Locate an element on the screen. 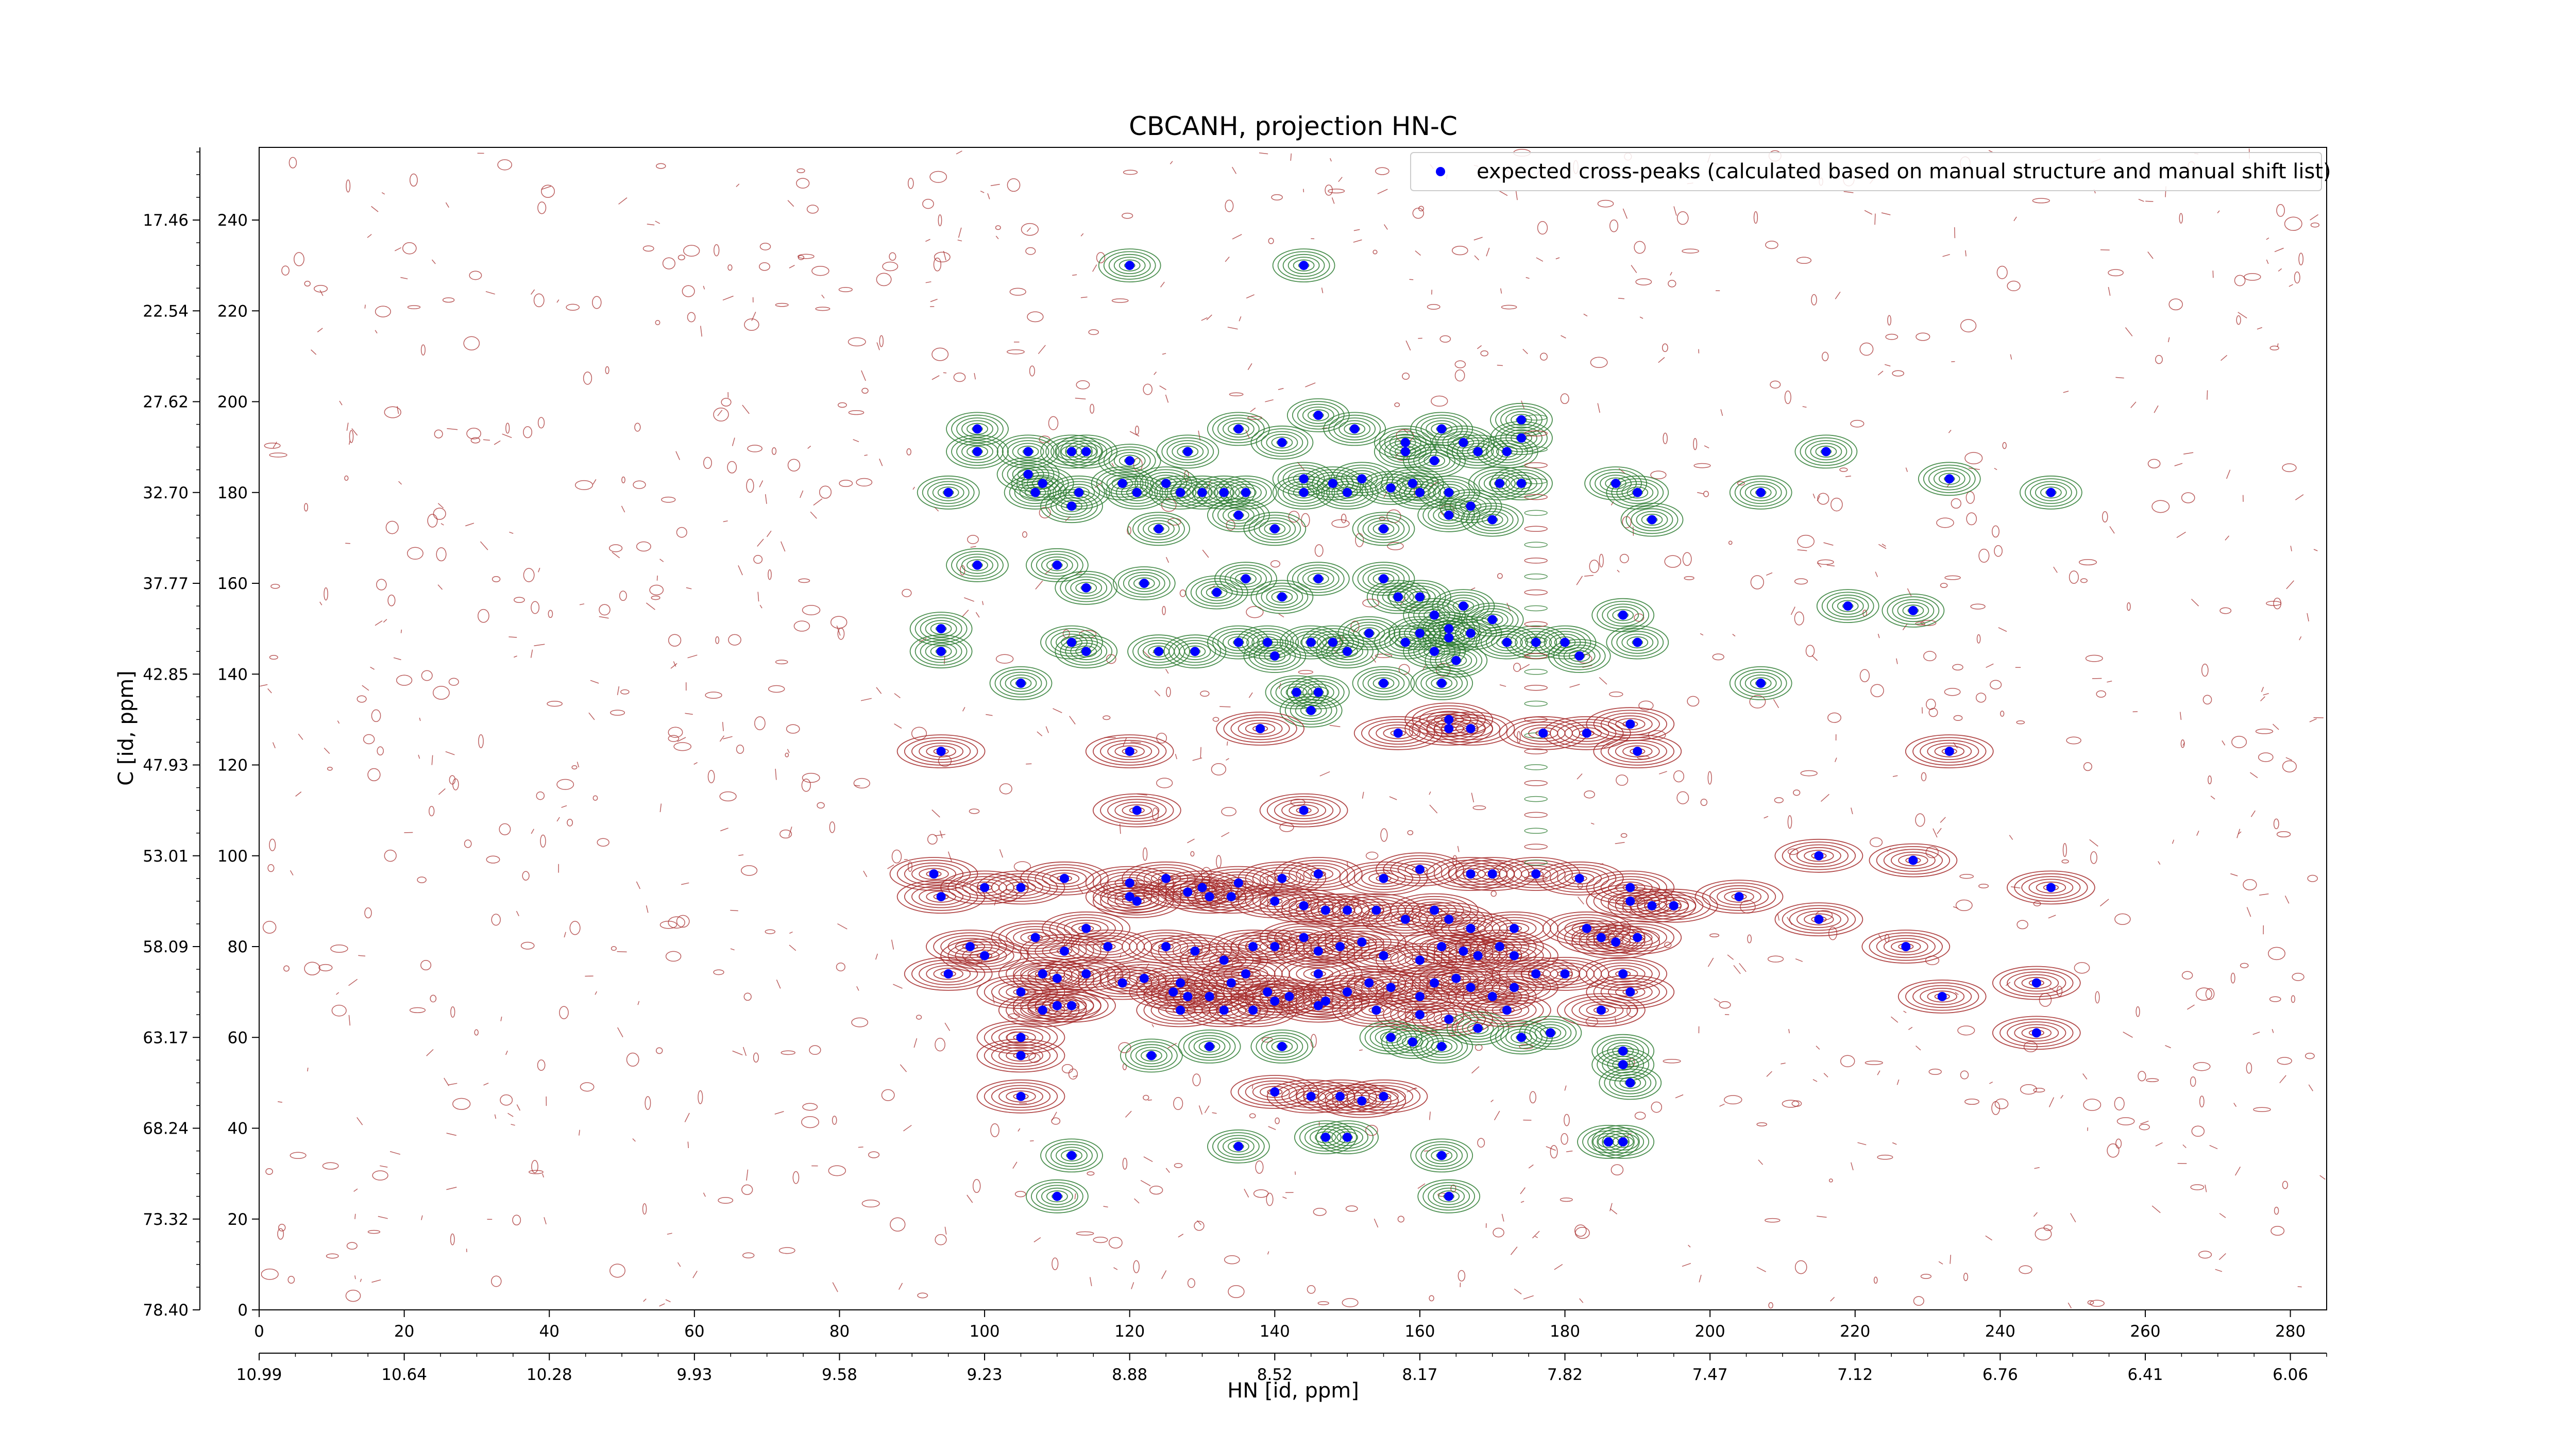 This screenshot has height=1449, width=2576. y-tick-label: 100 is located at coordinates (232, 856).